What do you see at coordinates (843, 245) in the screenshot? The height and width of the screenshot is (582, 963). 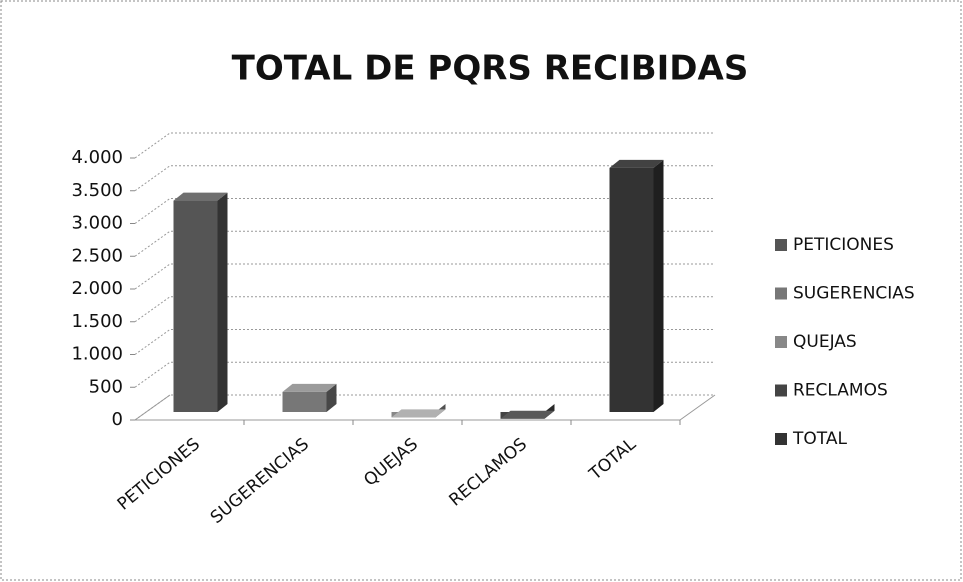 I see `legend-label: PETICIONES` at bounding box center [843, 245].